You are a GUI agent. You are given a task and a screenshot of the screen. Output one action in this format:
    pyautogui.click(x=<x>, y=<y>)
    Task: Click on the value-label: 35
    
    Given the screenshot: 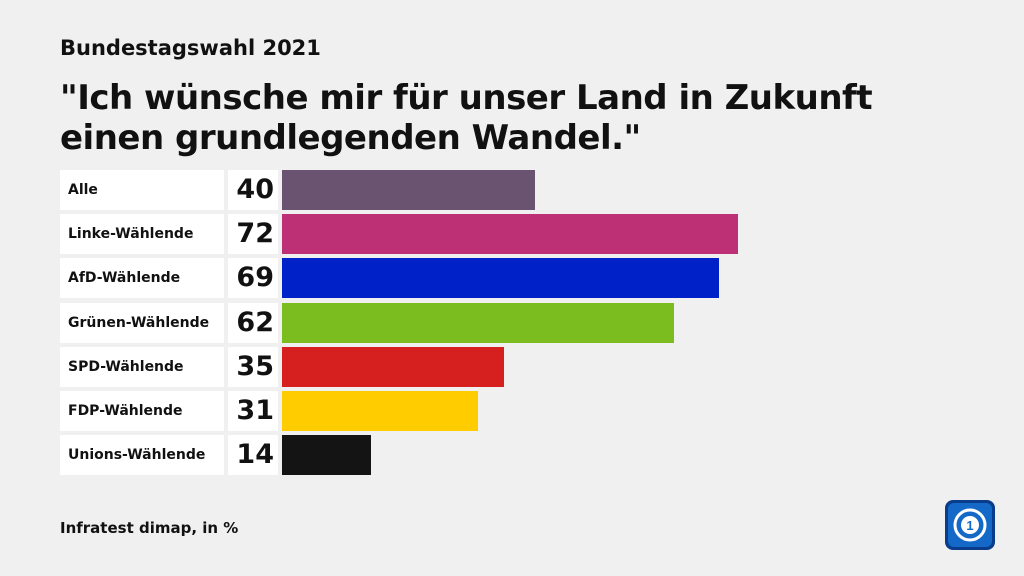 What is the action you would take?
    pyautogui.click(x=253, y=366)
    